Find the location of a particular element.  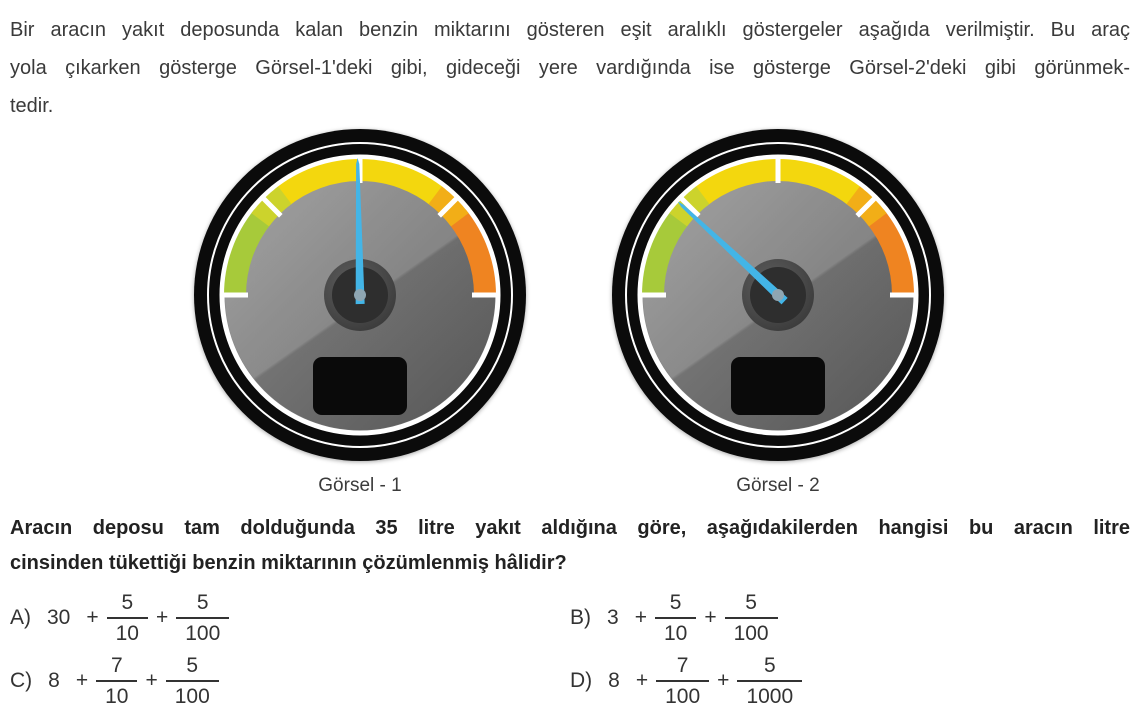

whole-number: 3 is located at coordinates (613, 617).